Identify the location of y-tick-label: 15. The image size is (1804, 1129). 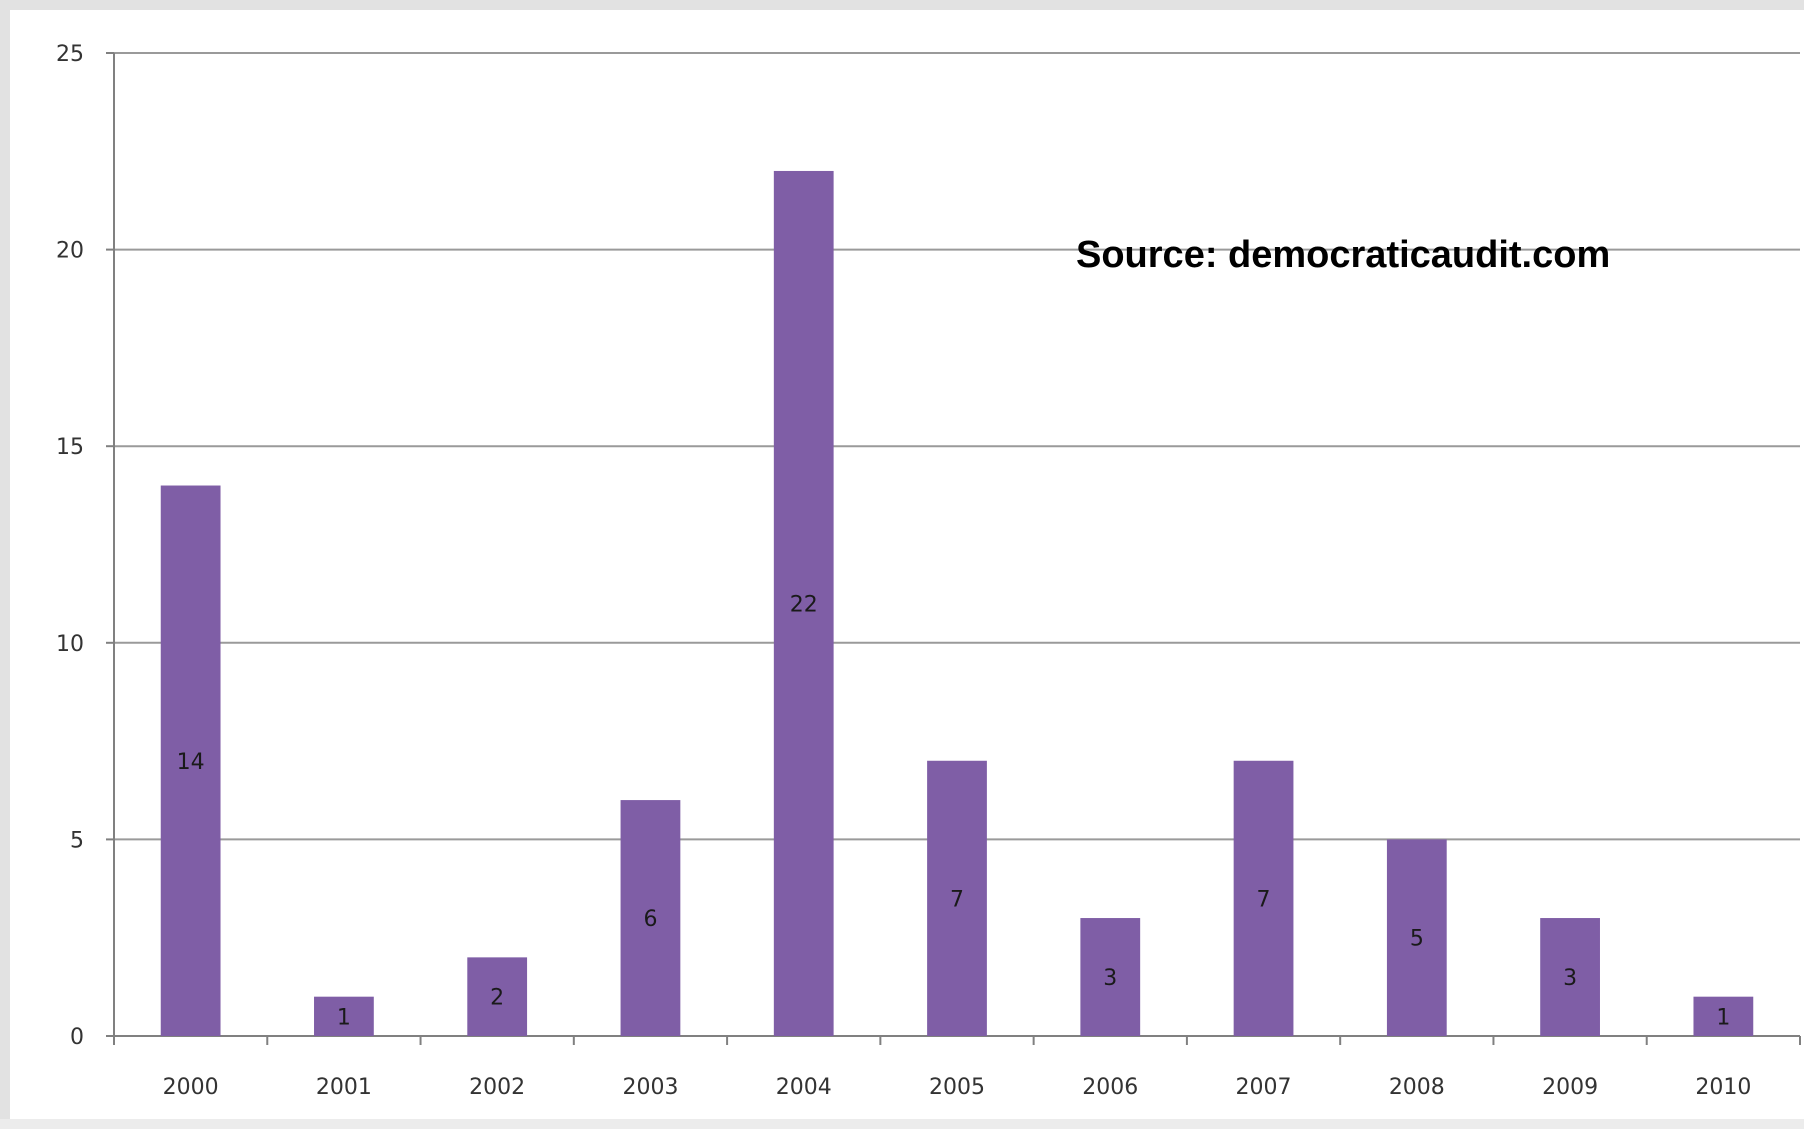
(70, 447).